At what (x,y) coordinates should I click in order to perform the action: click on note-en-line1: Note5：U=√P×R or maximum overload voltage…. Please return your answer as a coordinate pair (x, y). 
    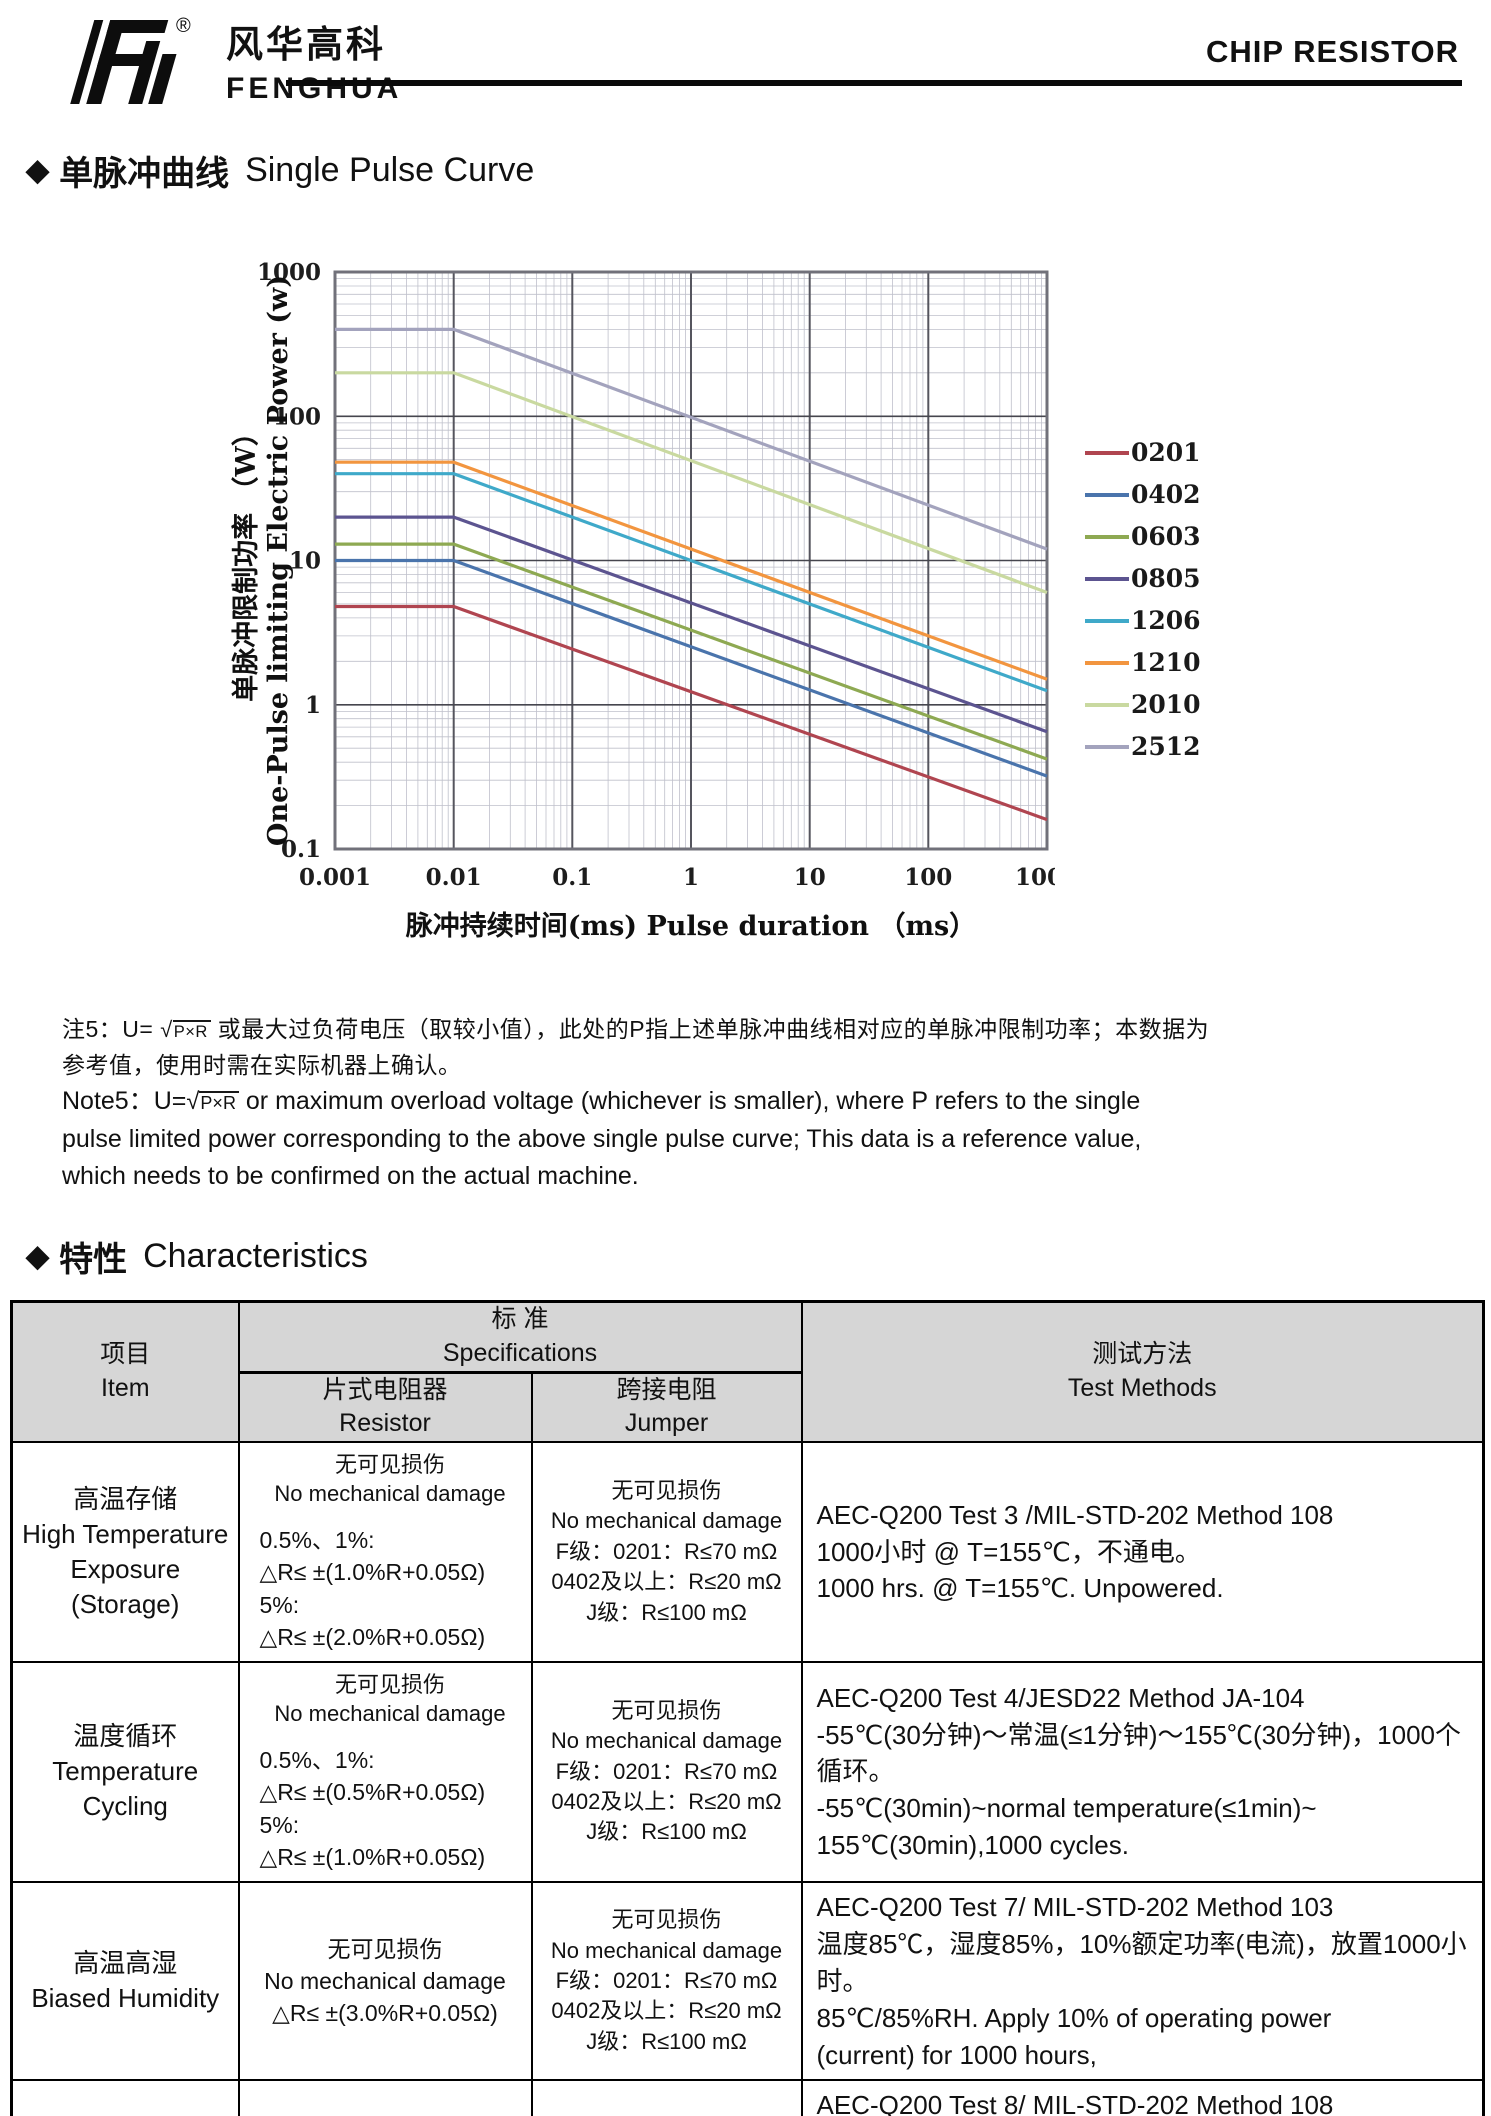
    Looking at the image, I should click on (601, 1101).